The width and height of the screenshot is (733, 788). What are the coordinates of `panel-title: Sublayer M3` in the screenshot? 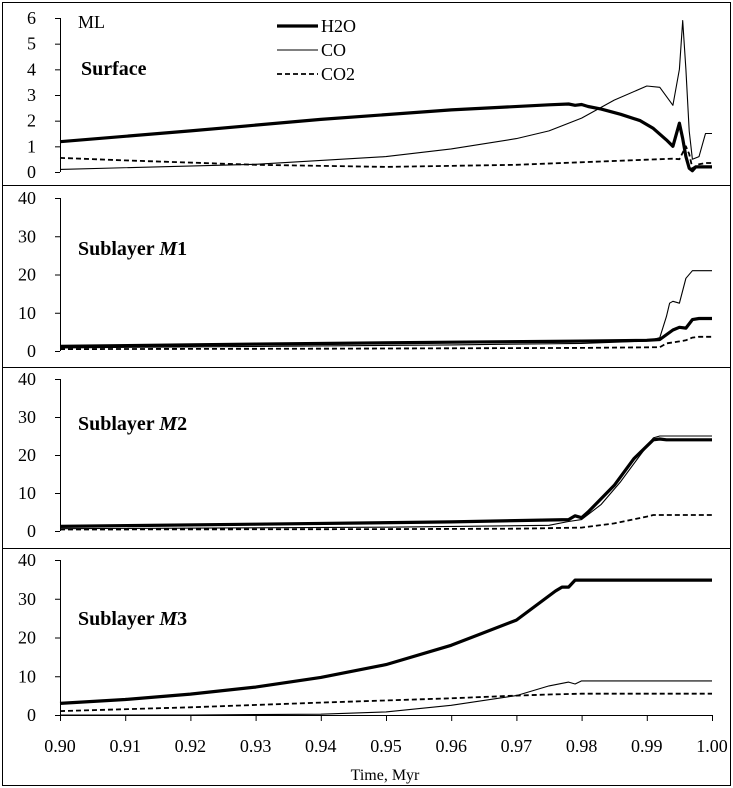 It's located at (132, 619).